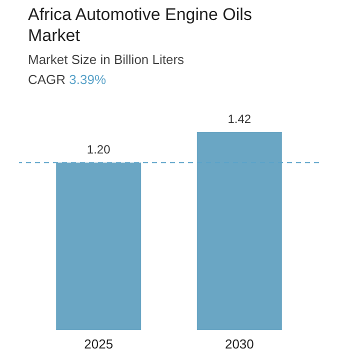  I want to click on chart-title: Africa Automotive Engine Oils Market, so click(140, 25).